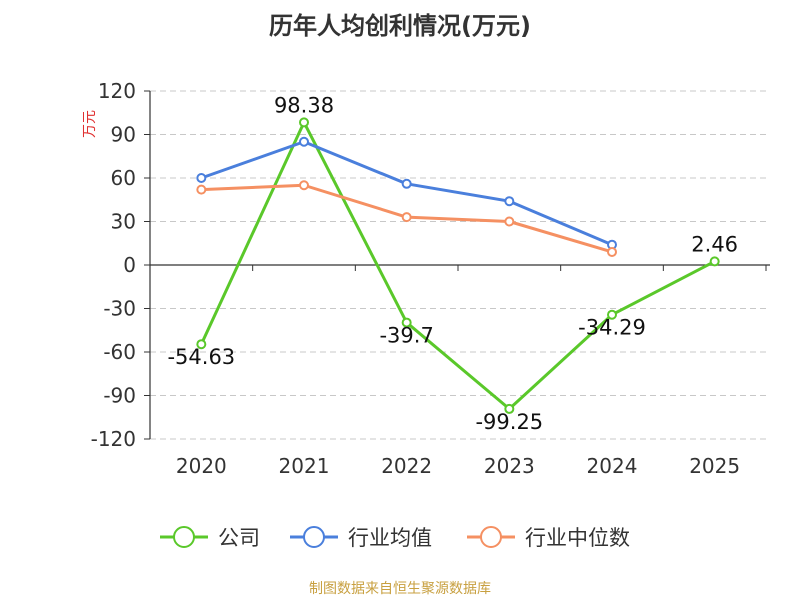 The height and width of the screenshot is (600, 800). Describe the element at coordinates (304, 466) in the screenshot. I see `x-tick-label: 2021` at that location.